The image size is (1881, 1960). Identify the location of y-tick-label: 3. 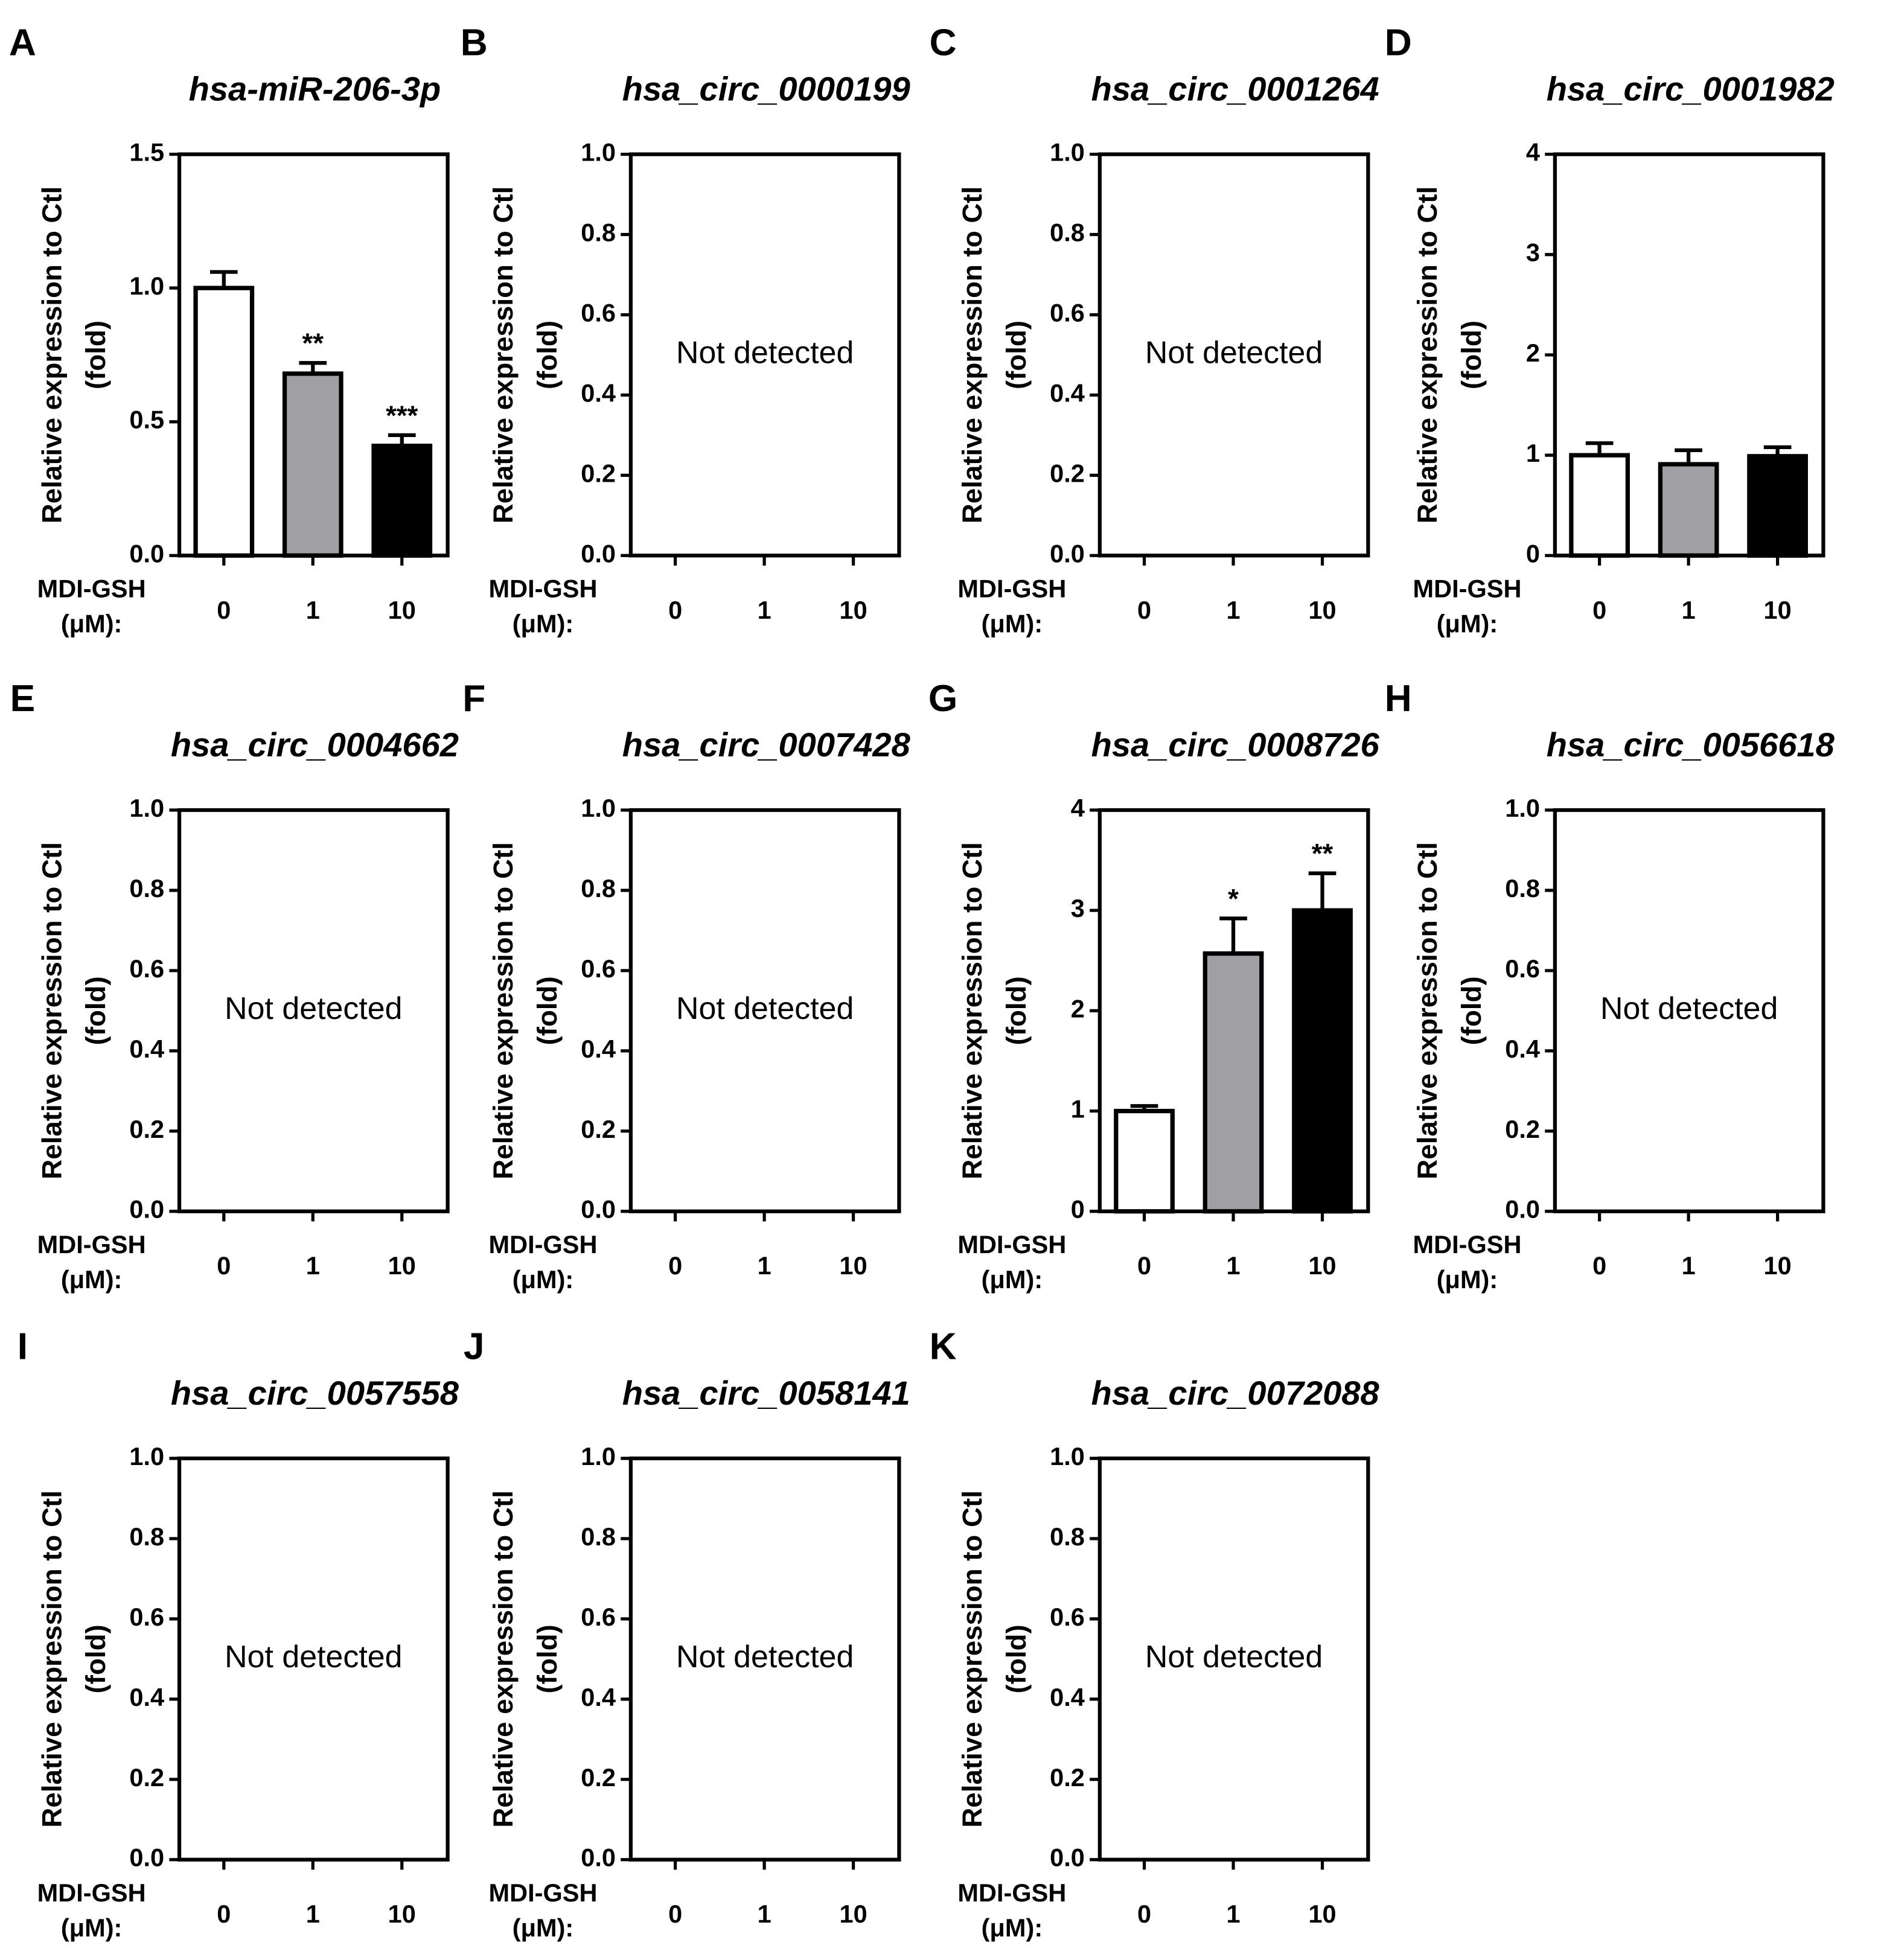
(1533, 252).